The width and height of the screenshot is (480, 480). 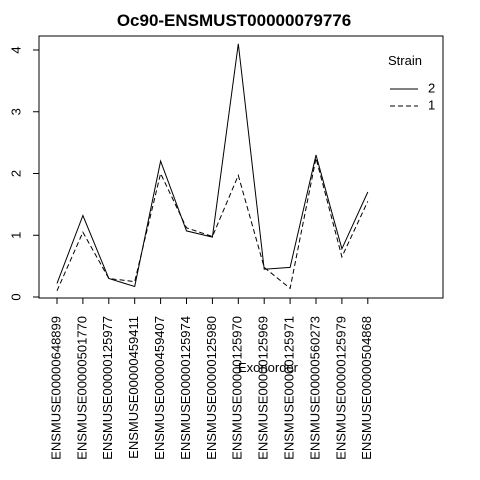 What do you see at coordinates (15, 235) in the screenshot?
I see `y-tick-label: 1` at bounding box center [15, 235].